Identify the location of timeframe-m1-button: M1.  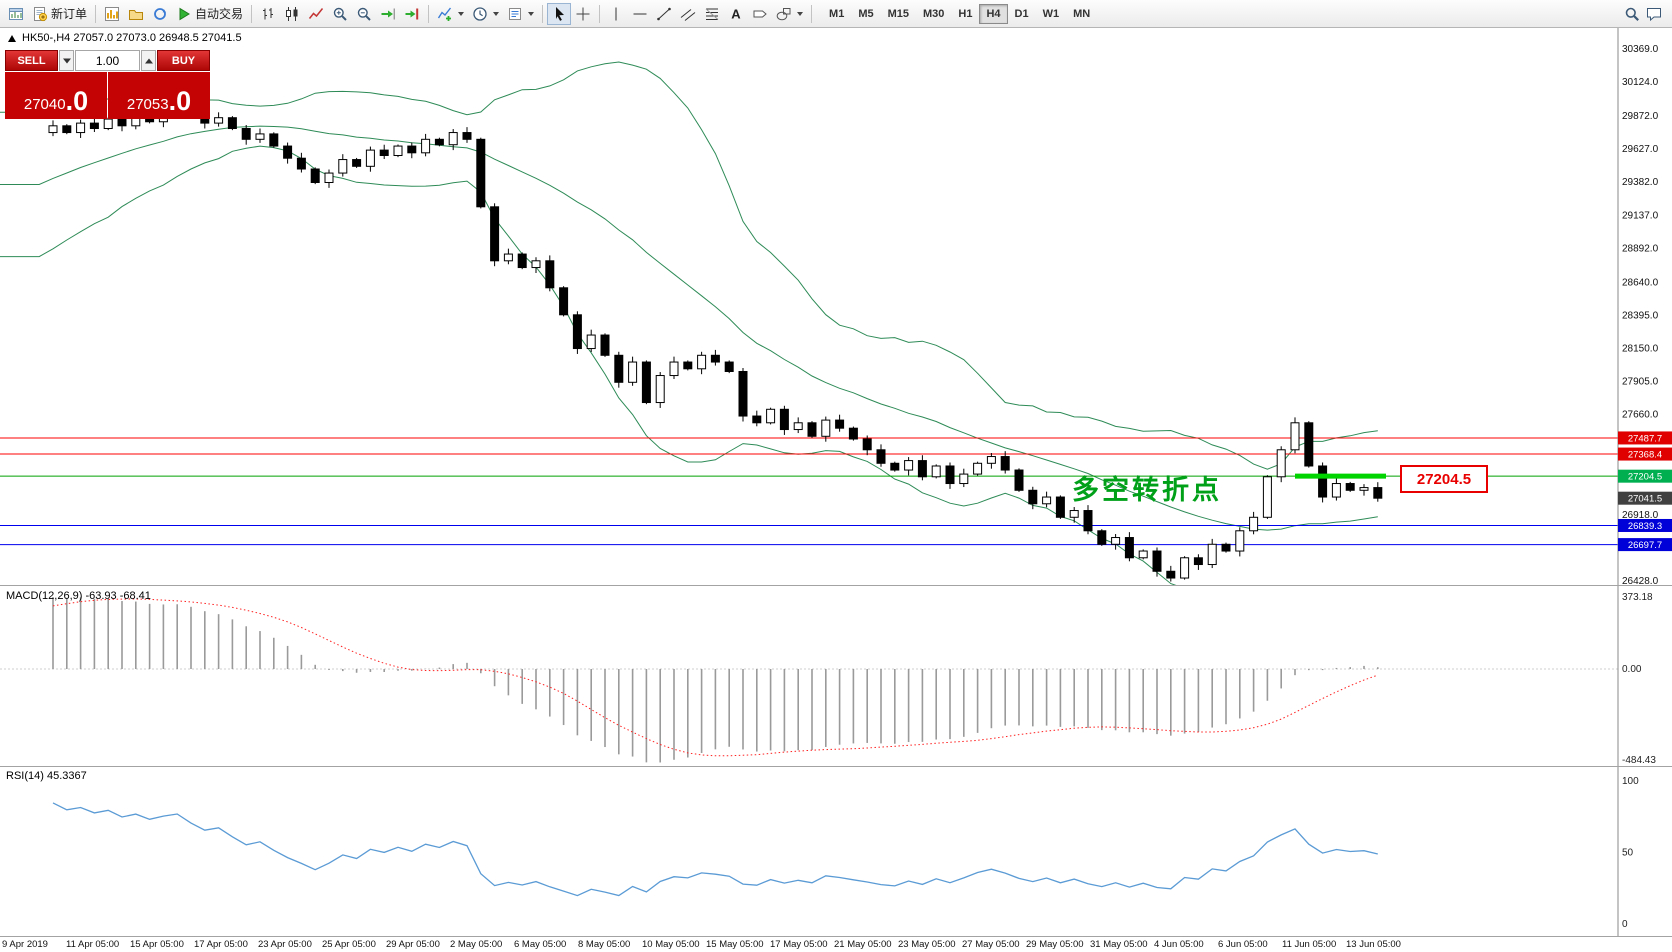
(836, 14).